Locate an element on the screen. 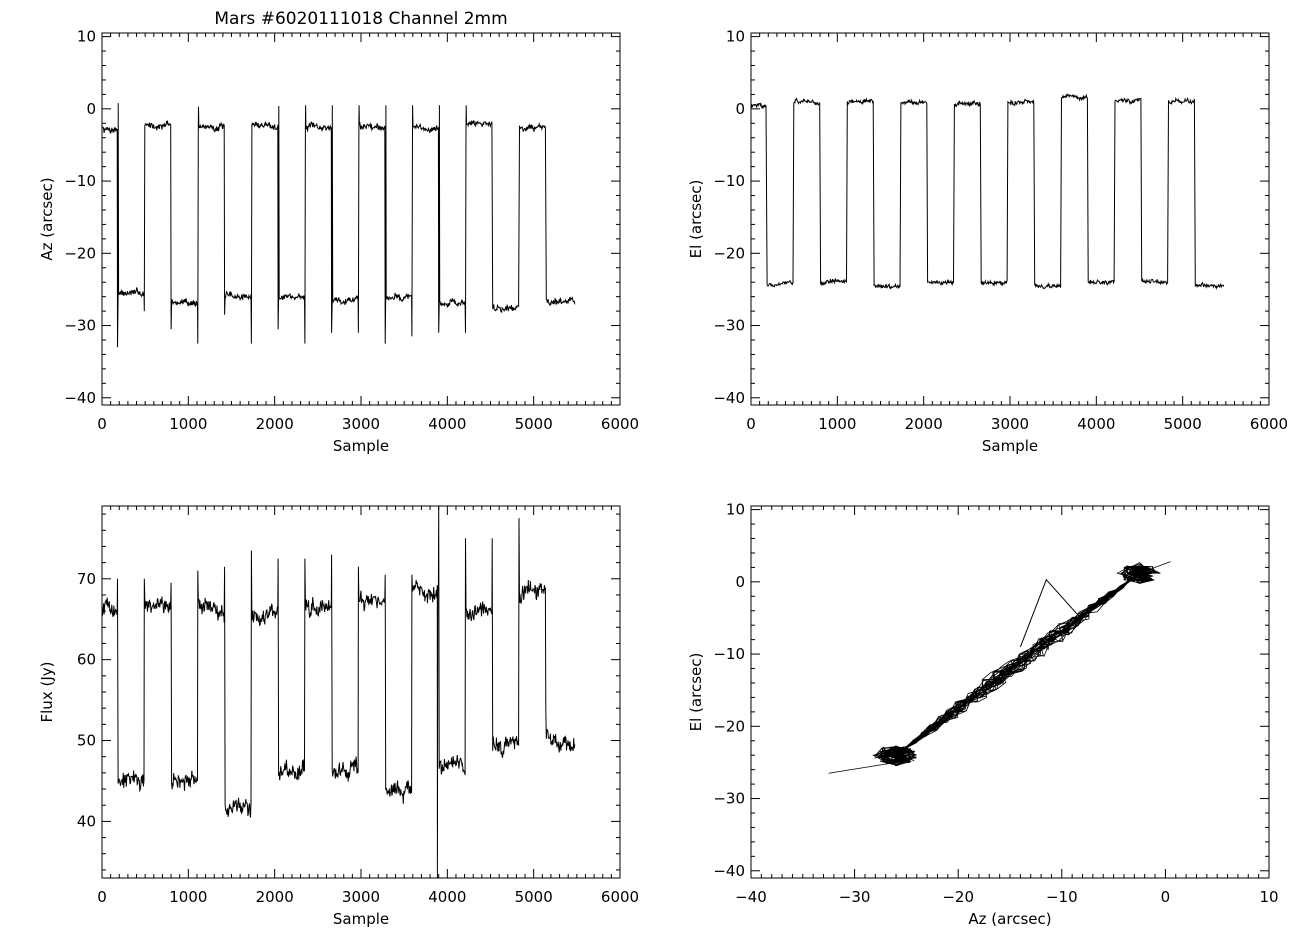 Image resolution: width=1300 pixels, height=946 pixels. cluster-upper is located at coordinates (1139, 572).